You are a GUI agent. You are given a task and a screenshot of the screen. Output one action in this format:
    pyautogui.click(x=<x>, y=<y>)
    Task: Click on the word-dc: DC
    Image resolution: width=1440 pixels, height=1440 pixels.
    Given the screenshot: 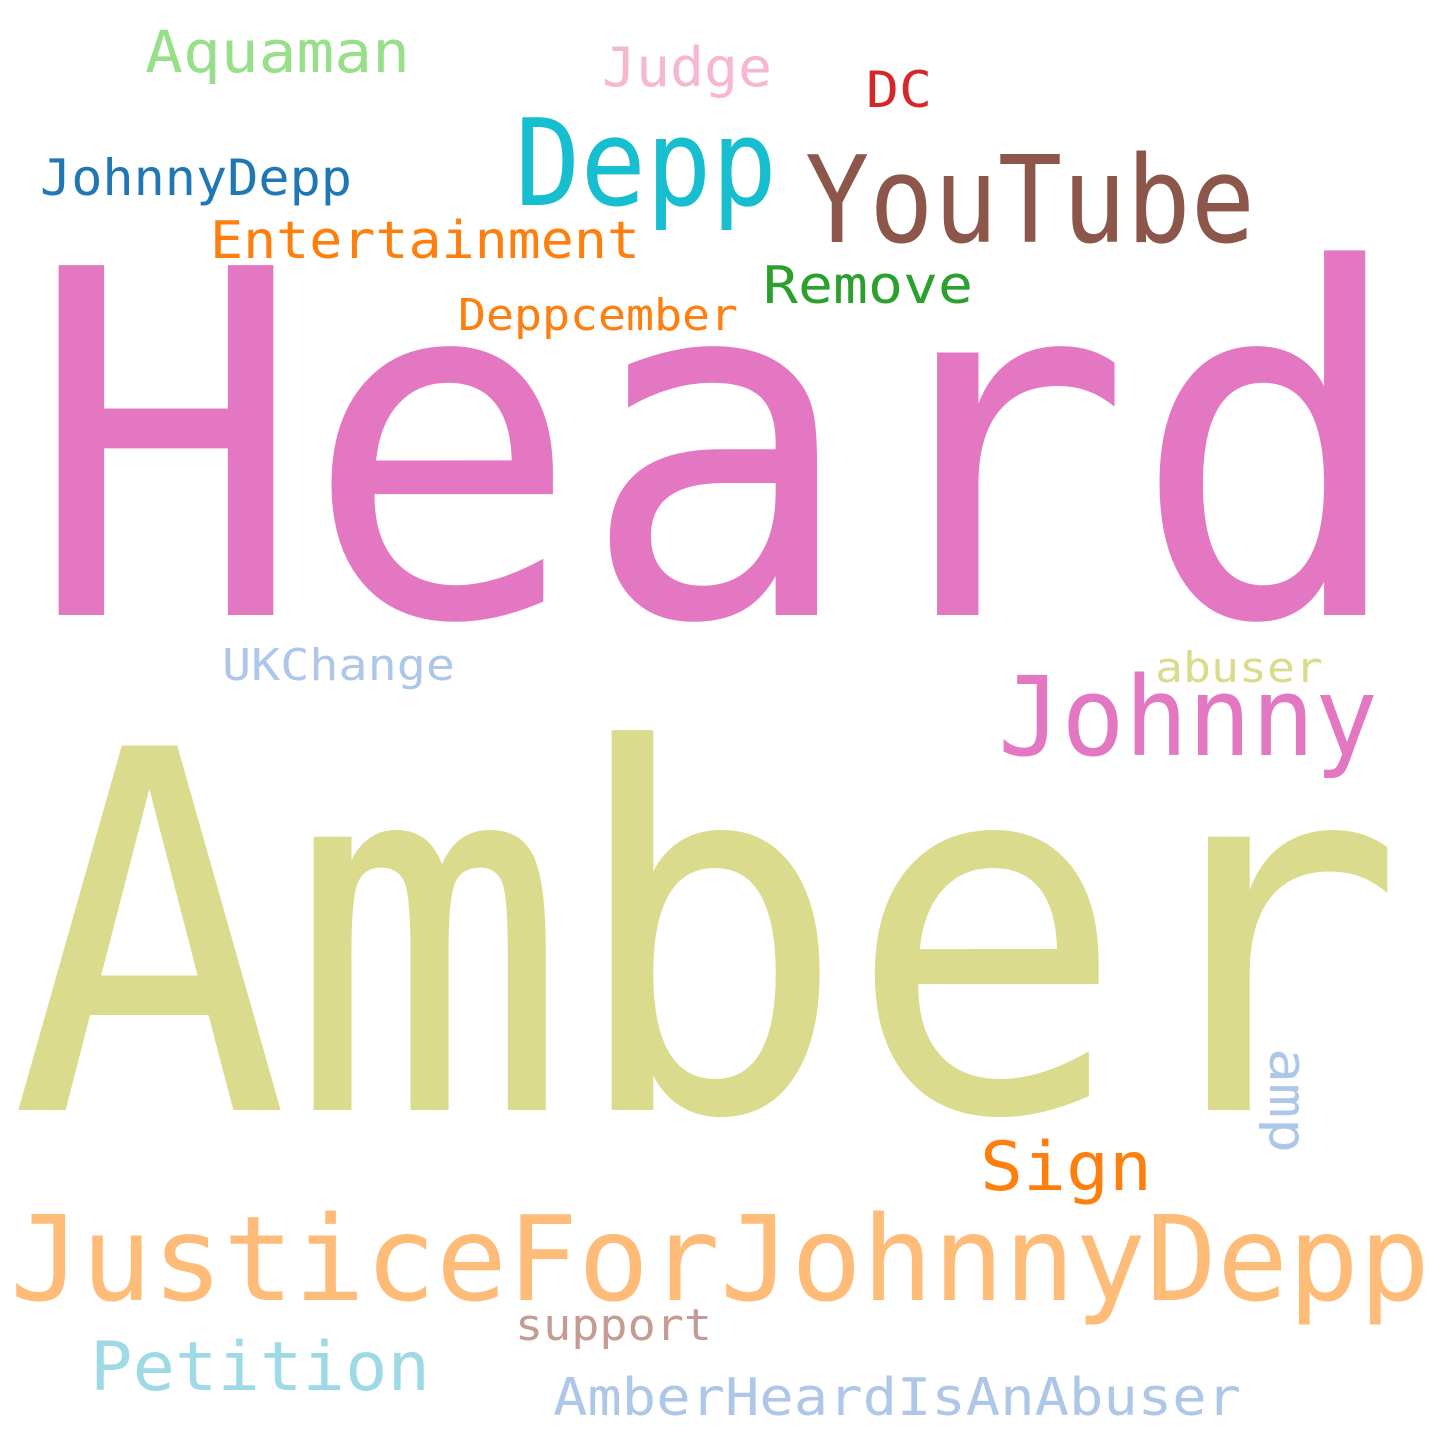 What is the action you would take?
    pyautogui.click(x=899, y=90)
    